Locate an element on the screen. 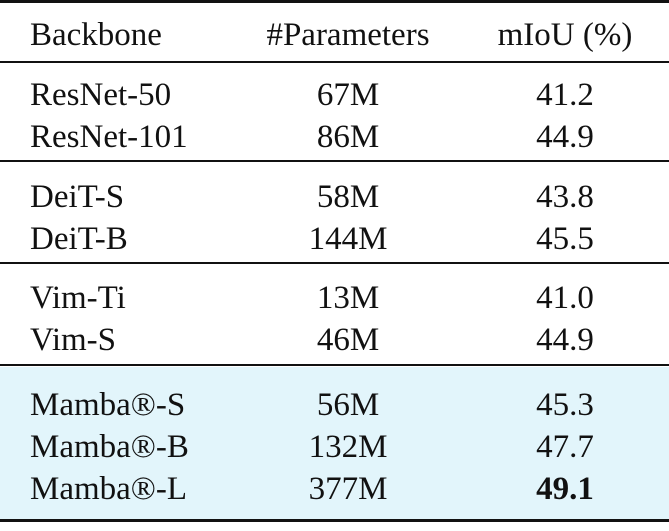  table-cell: 47.7 is located at coordinates (565, 447).